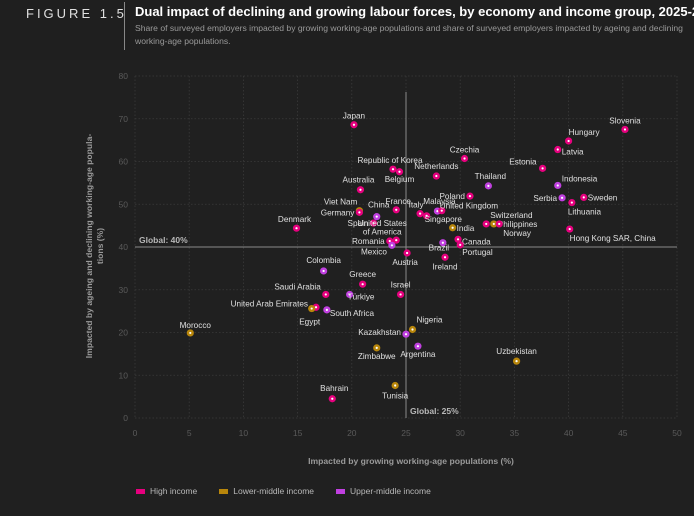 Image resolution: width=694 pixels, height=516 pixels. I want to click on x-tick-label: 0, so click(135, 433).